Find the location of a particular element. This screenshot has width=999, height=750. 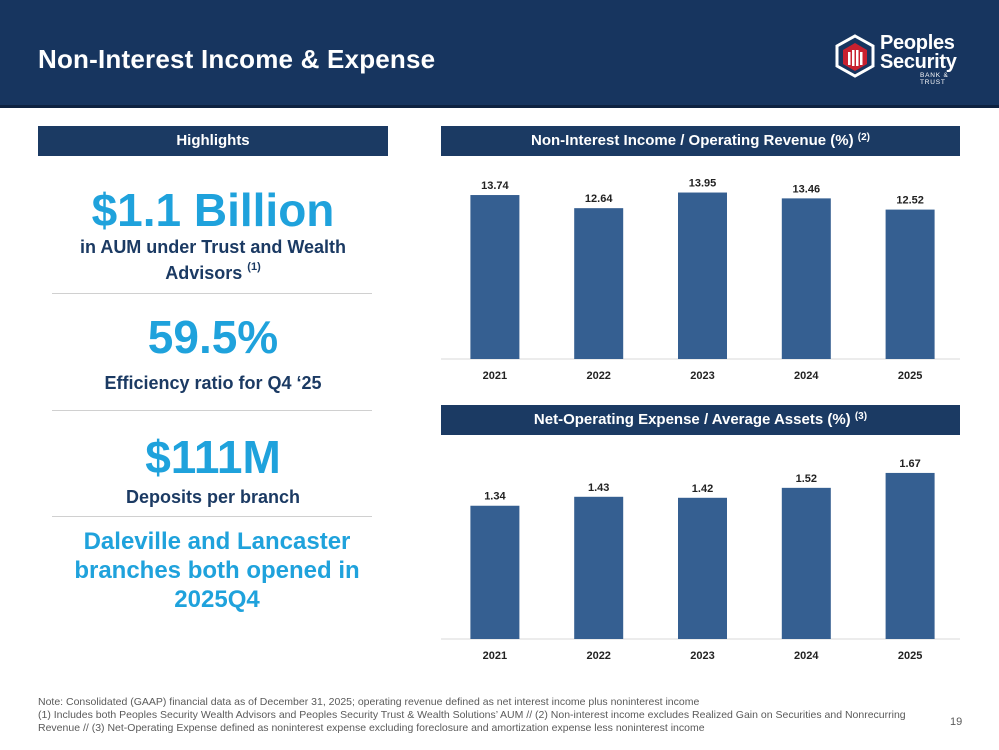

highlight-efficiency-desc: Efficiency ratio for Q4 ‘25 is located at coordinates (213, 383).